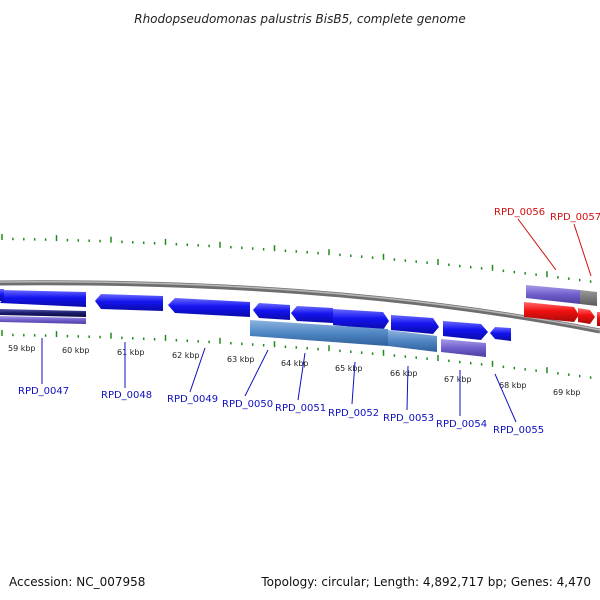  Describe the element at coordinates (458, 379) in the screenshot. I see `kbp-label: 67 kbp` at that location.